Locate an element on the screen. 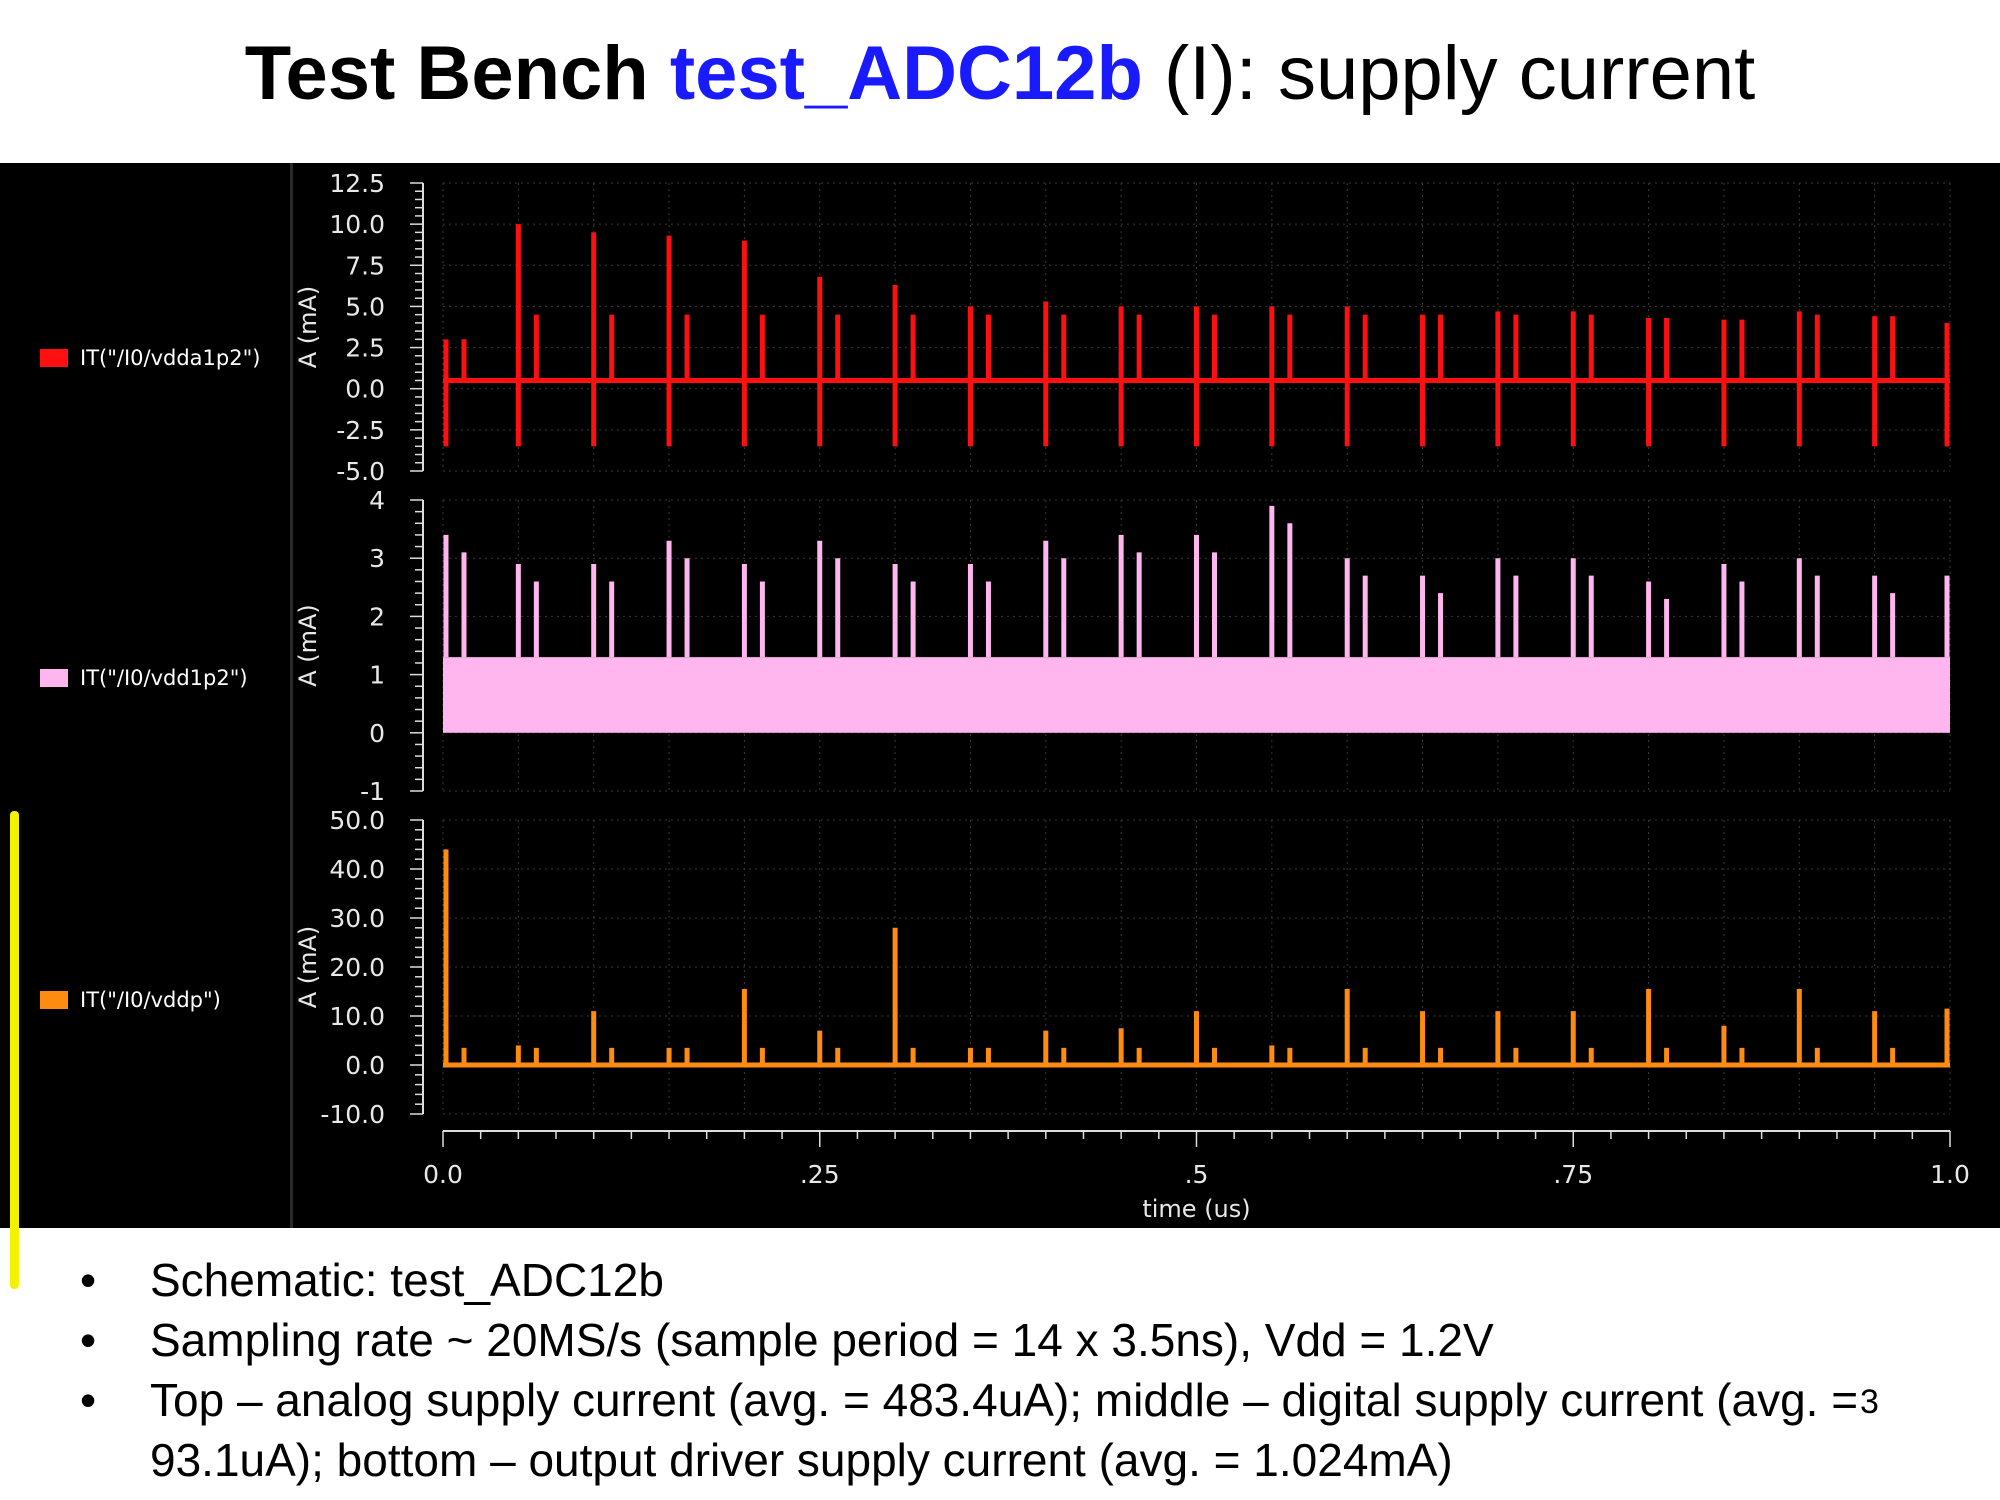 Image resolution: width=2000 pixels, height=1500 pixels. page-number: 3 is located at coordinates (1869, 1402).